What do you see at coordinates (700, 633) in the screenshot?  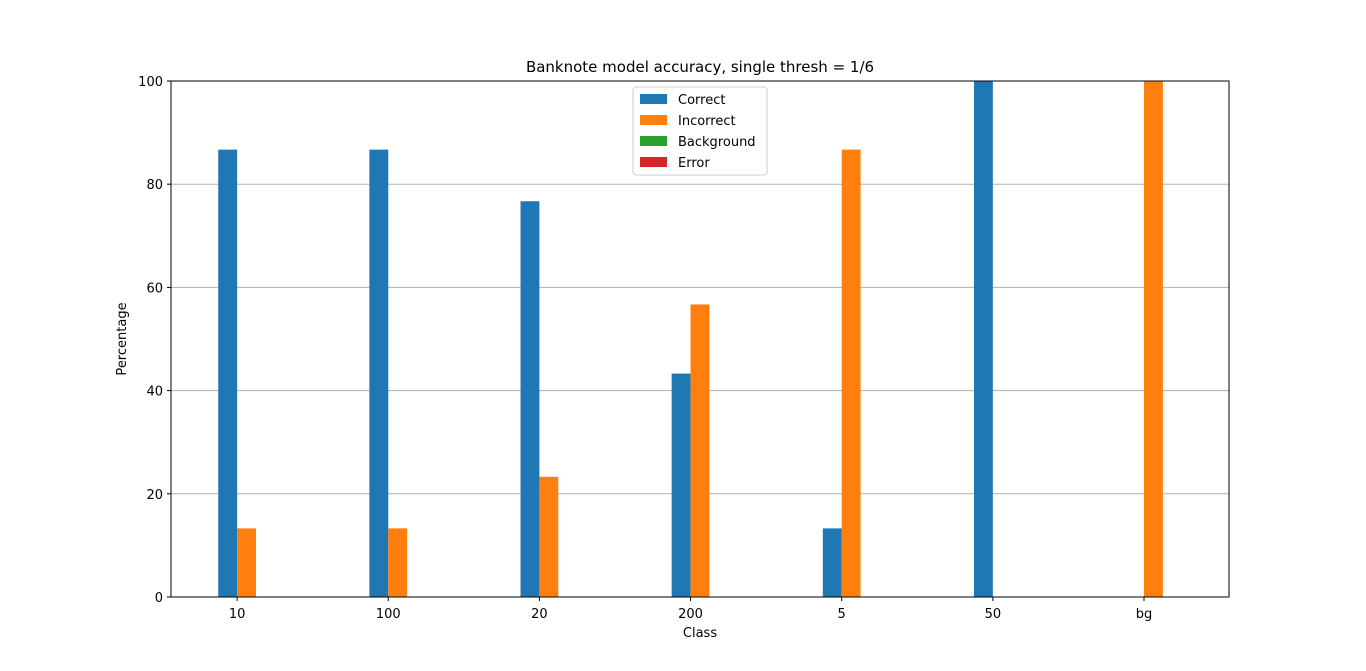 I see `x-axis-label: Class` at bounding box center [700, 633].